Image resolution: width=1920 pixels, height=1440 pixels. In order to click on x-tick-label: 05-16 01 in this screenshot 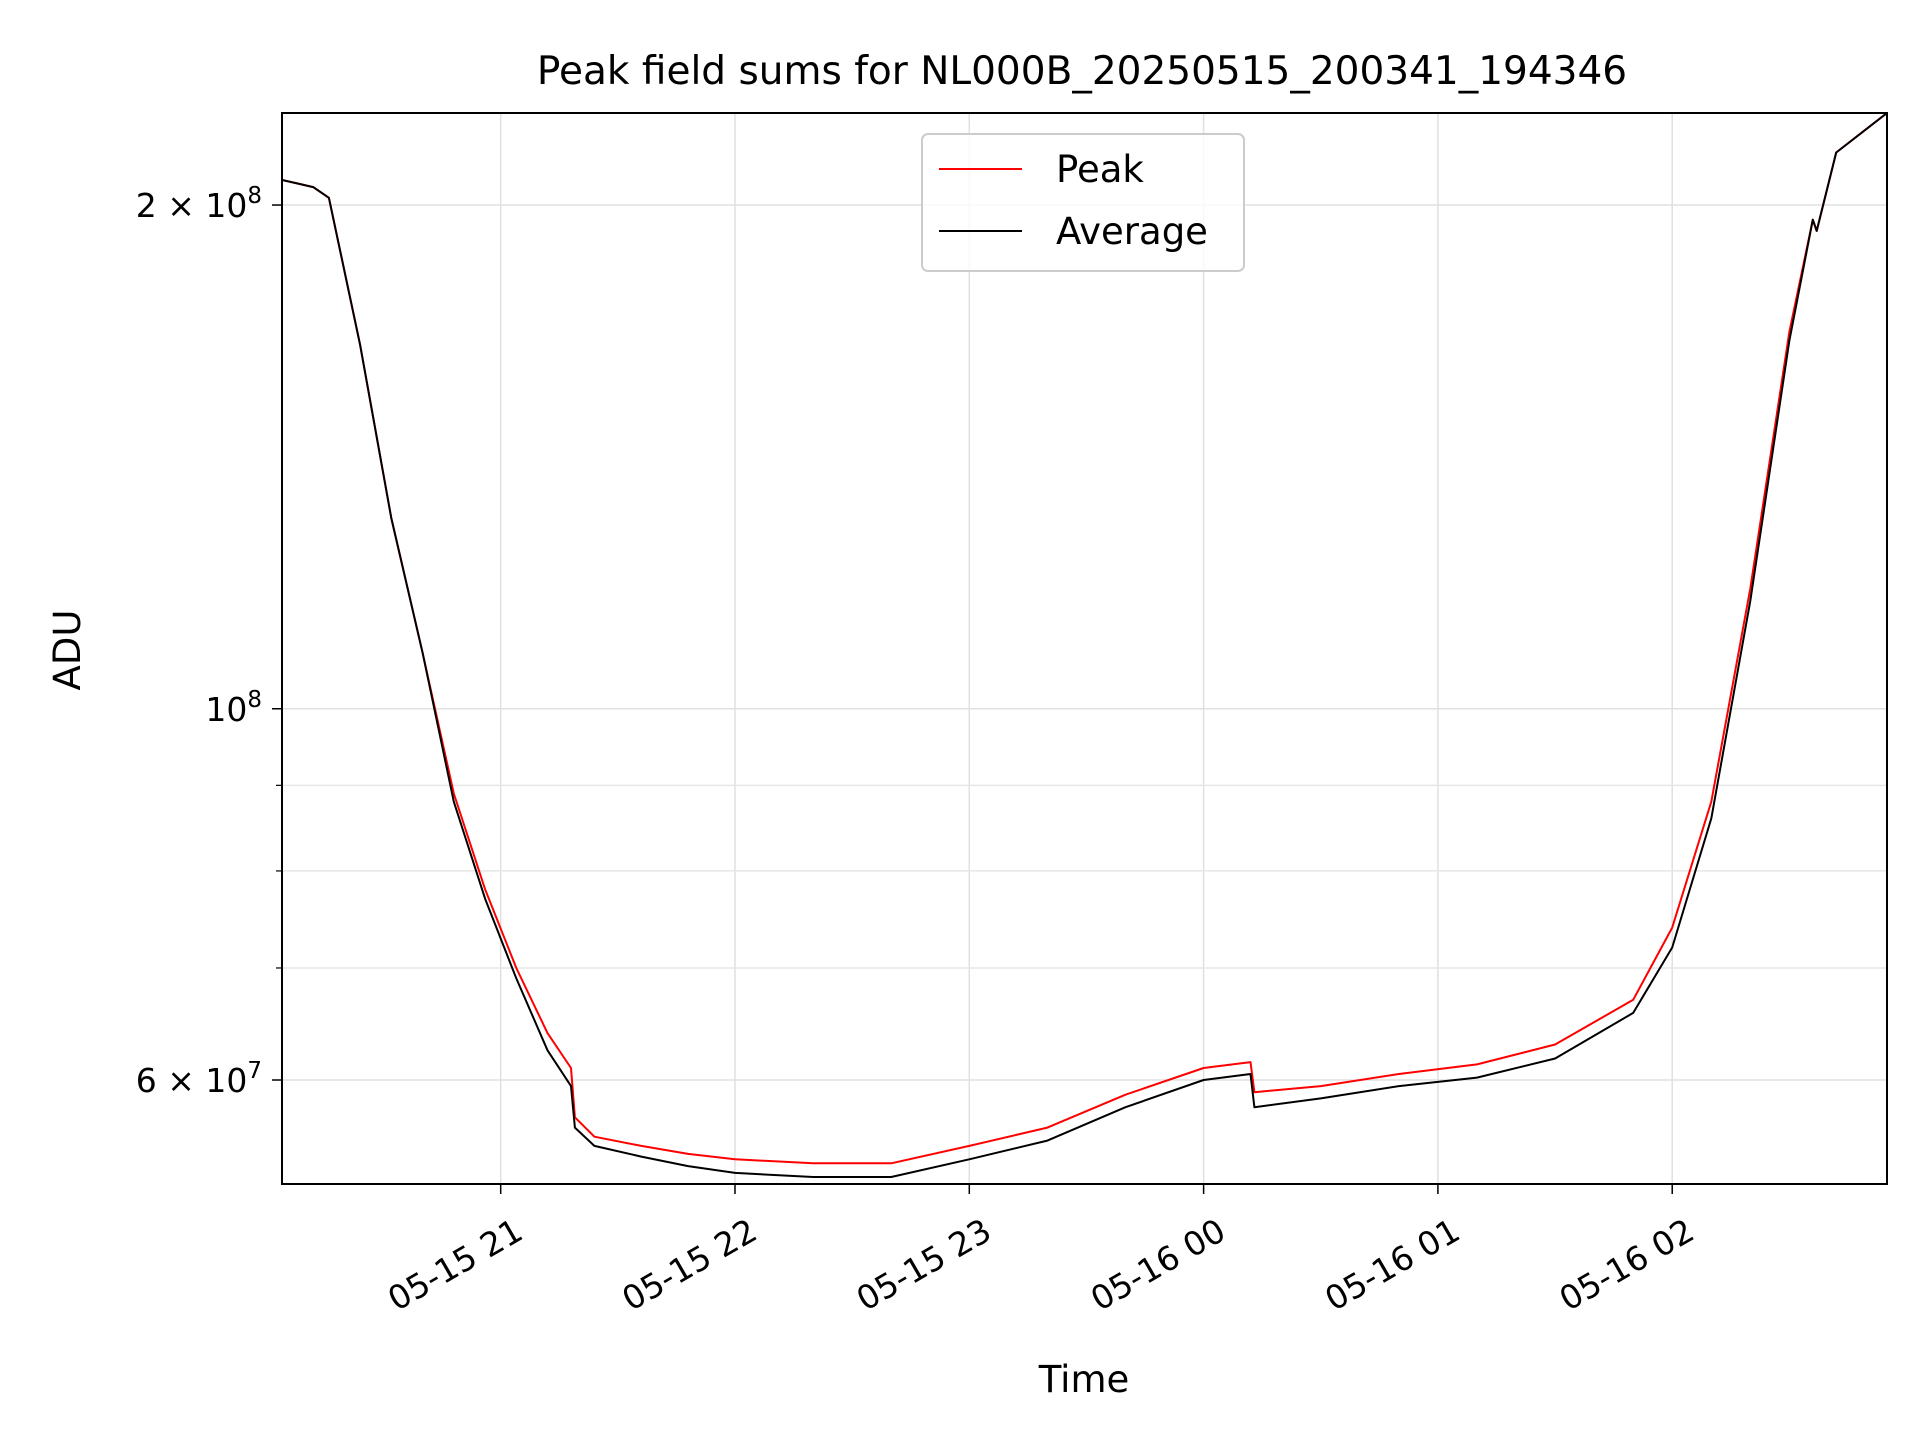, I will do `click(1392, 1265)`.